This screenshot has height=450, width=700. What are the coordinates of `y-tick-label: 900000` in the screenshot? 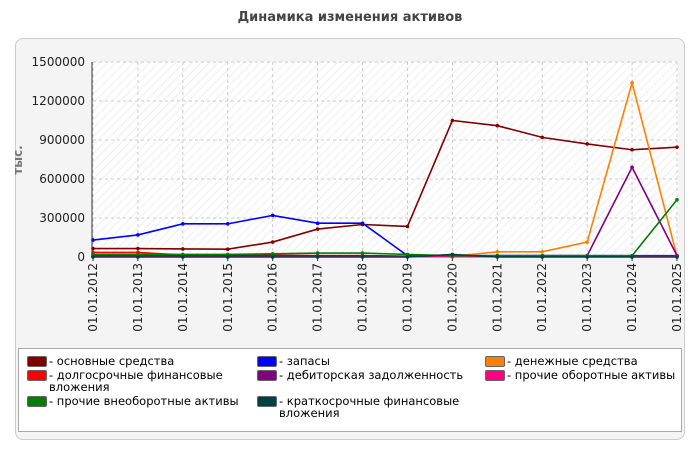 It's located at (62, 140).